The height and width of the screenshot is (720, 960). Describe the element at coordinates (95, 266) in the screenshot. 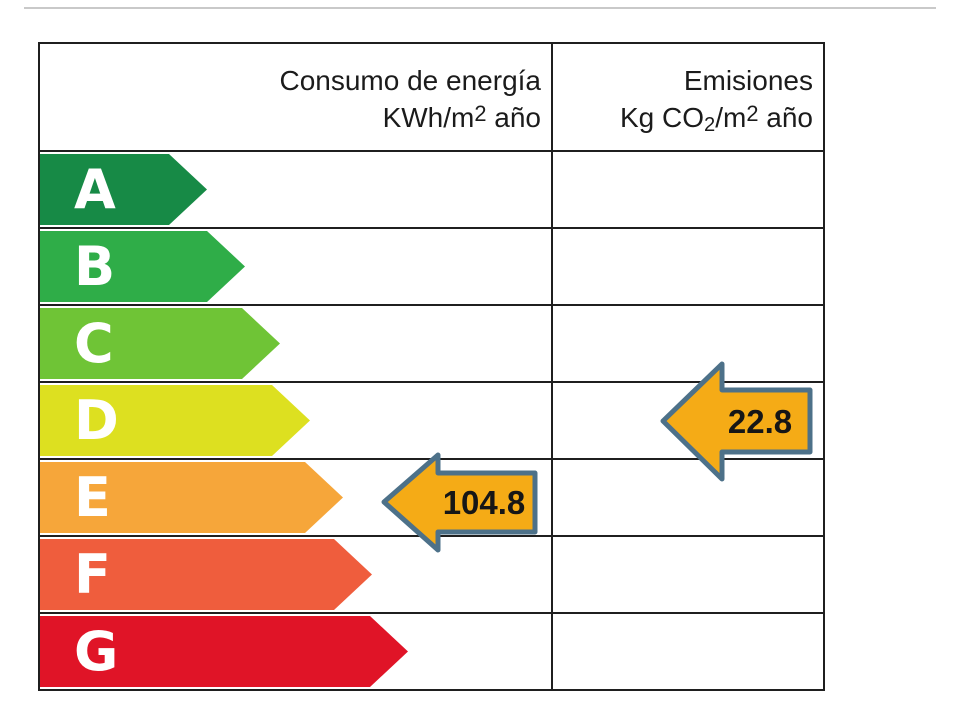

I see `band-letter: B` at that location.